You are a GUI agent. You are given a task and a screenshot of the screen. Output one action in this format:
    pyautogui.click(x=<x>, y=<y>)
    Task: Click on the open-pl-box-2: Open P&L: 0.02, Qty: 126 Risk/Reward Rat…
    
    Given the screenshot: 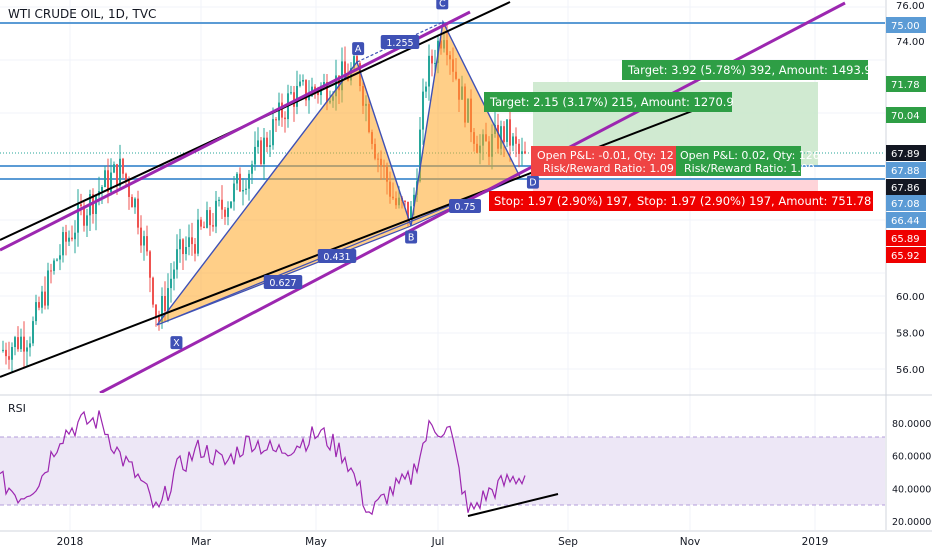 What is the action you would take?
    pyautogui.click(x=748, y=161)
    